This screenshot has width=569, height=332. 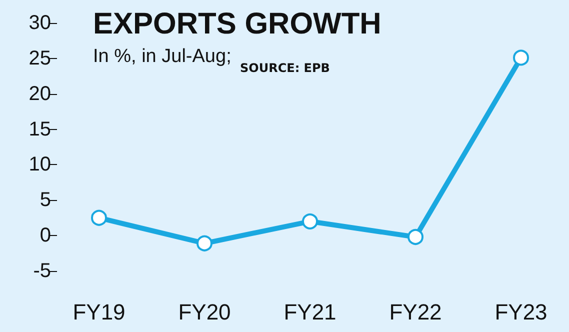 I want to click on x-tick-label: FY20, so click(x=204, y=312).